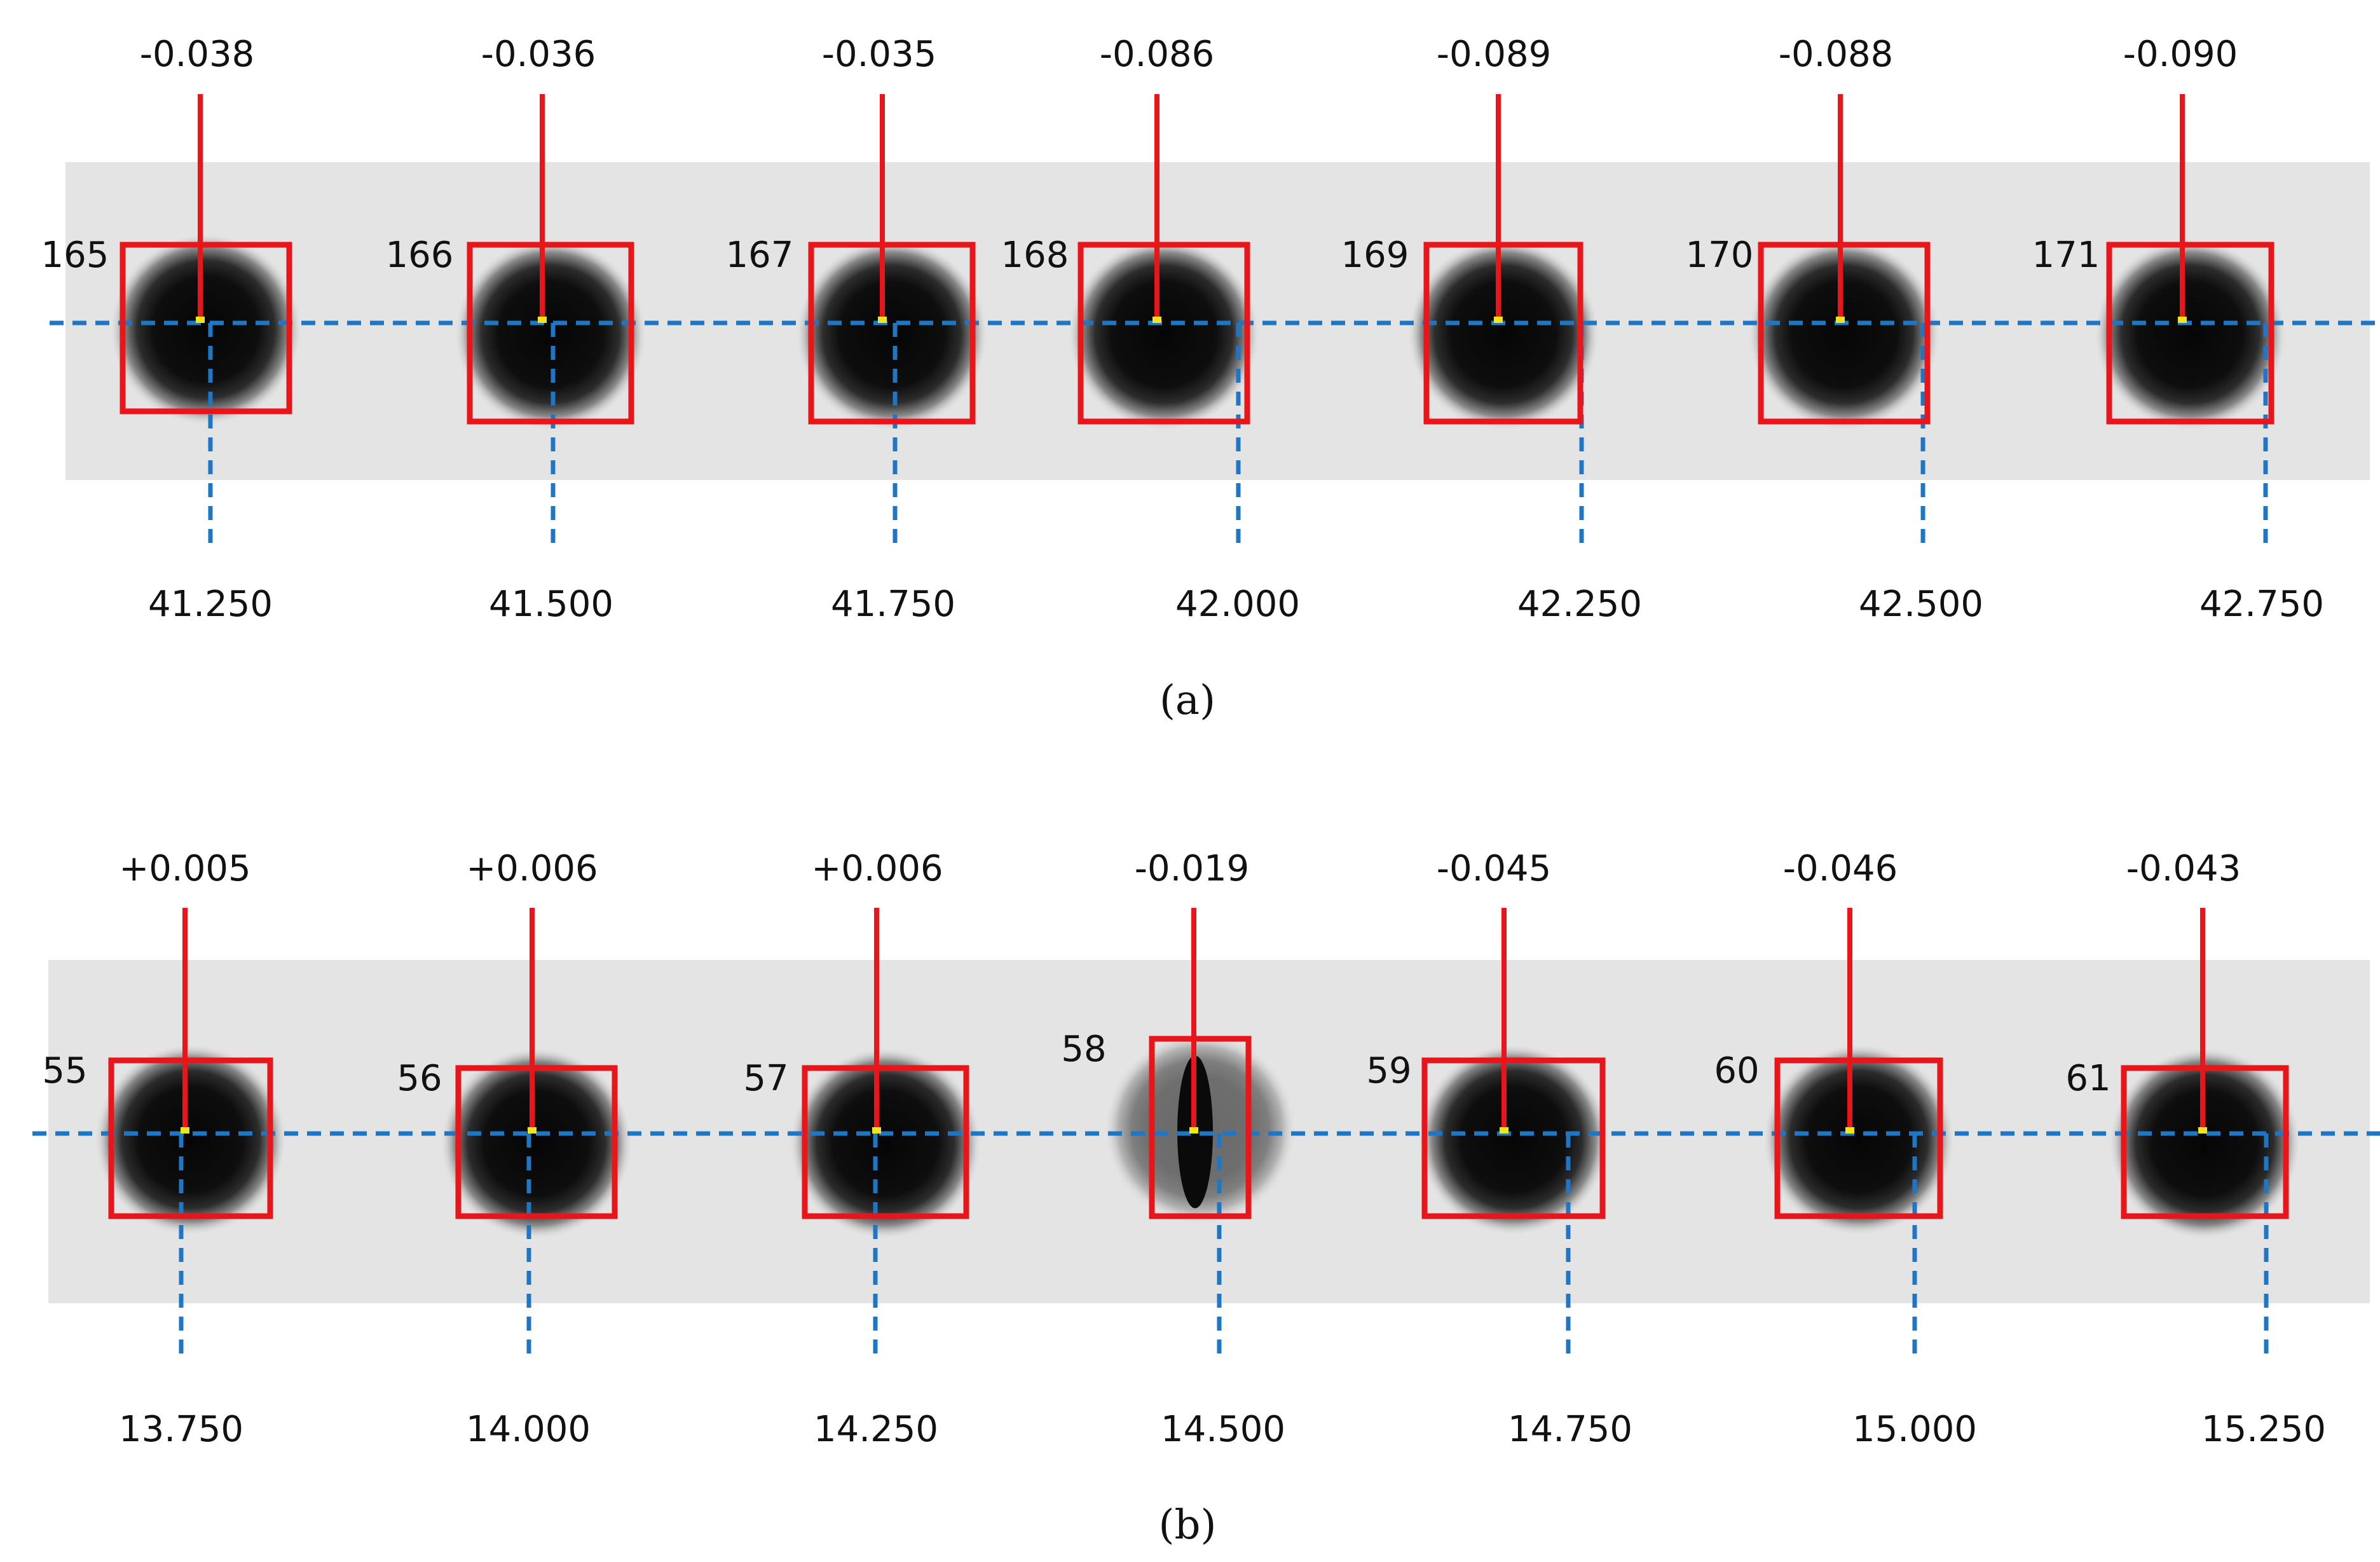  Describe the element at coordinates (420, 255) in the screenshot. I see `spot-index-label: 166` at that location.